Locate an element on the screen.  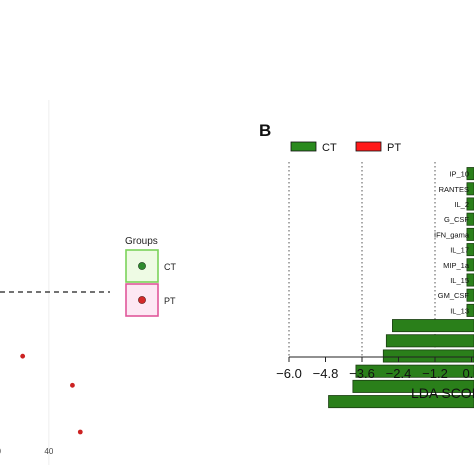
panel-b-category-label: MIP_1a is located at coordinates (456, 265).